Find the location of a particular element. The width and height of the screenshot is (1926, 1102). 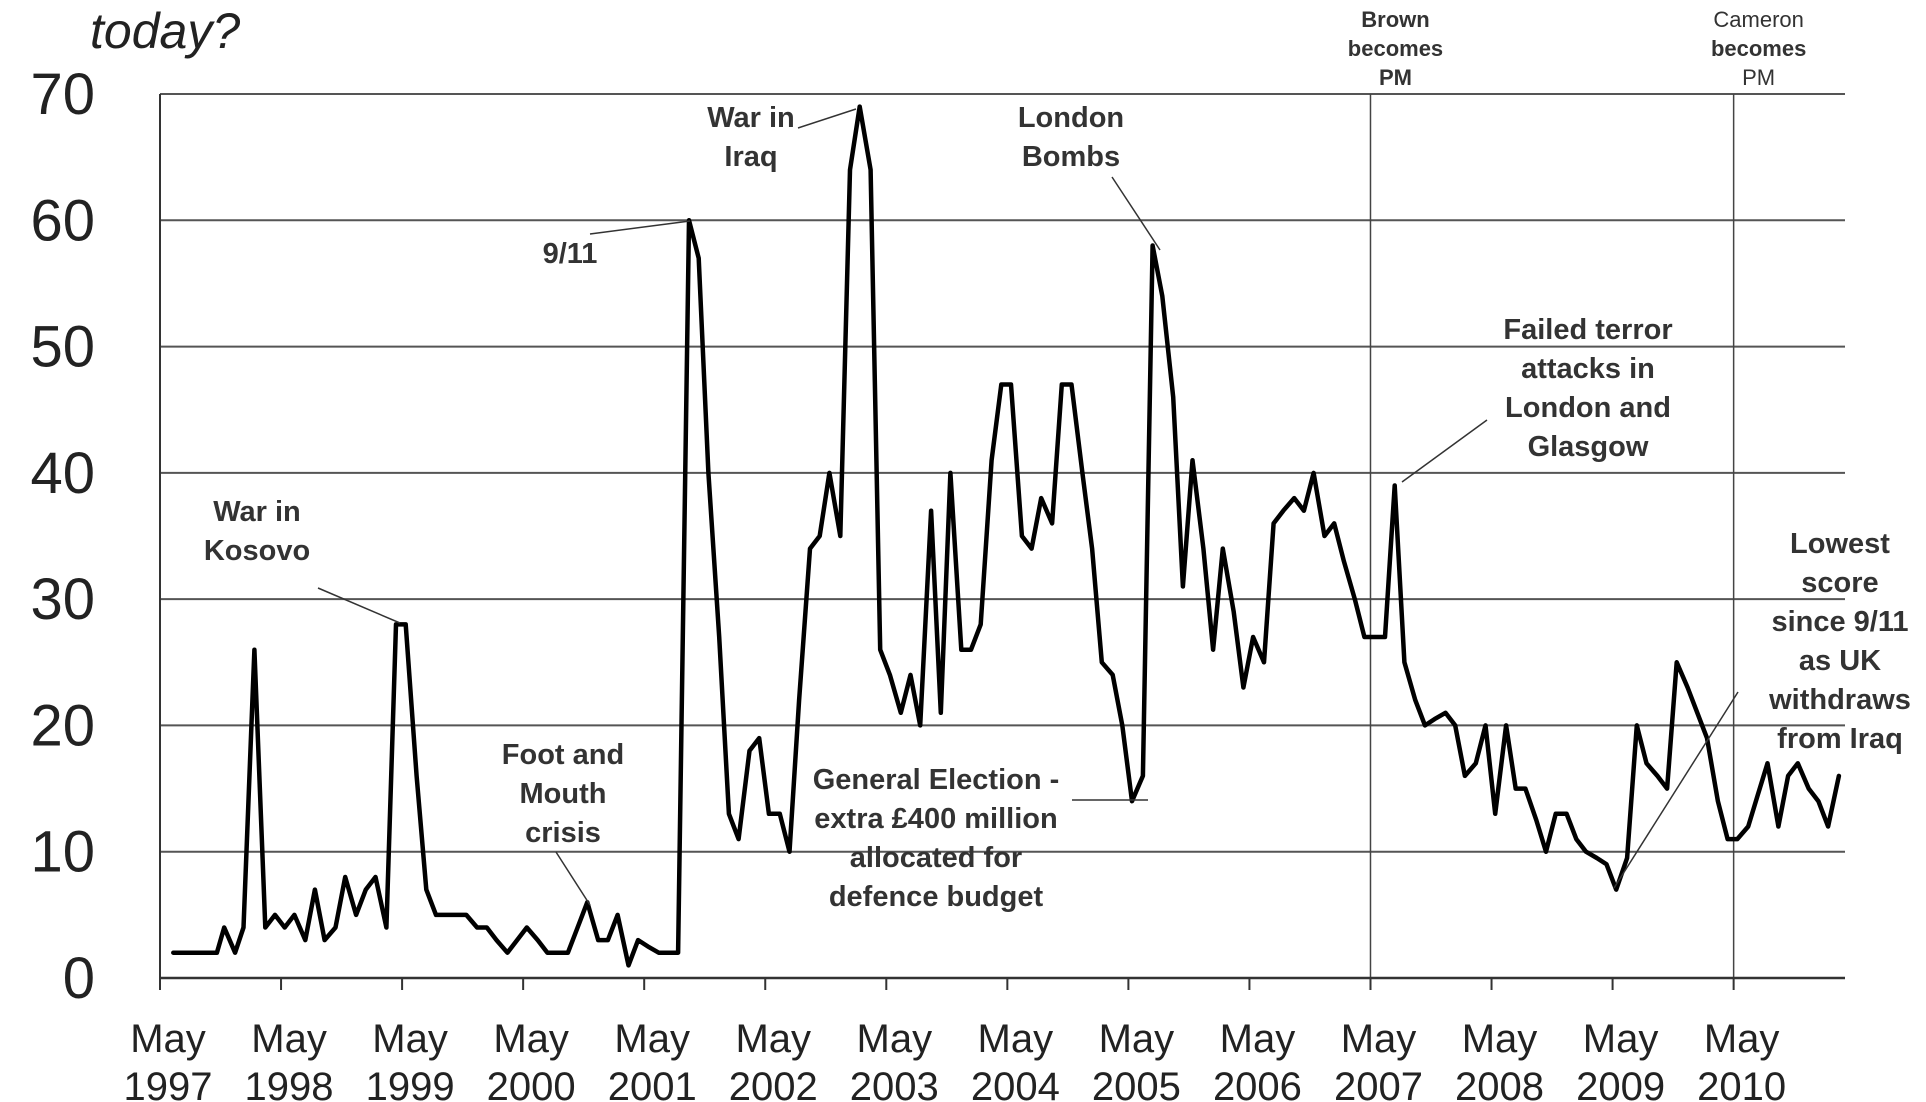

y-tick-label-30: 30 is located at coordinates (62, 599).